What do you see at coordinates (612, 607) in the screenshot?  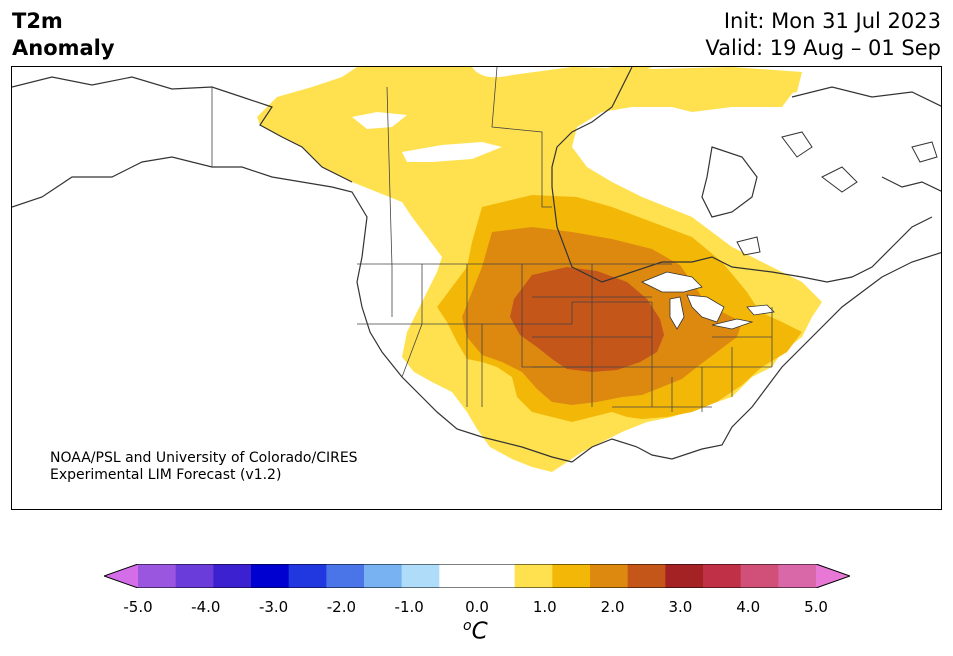 I see `colorbar-tick-label: 2.0` at bounding box center [612, 607].